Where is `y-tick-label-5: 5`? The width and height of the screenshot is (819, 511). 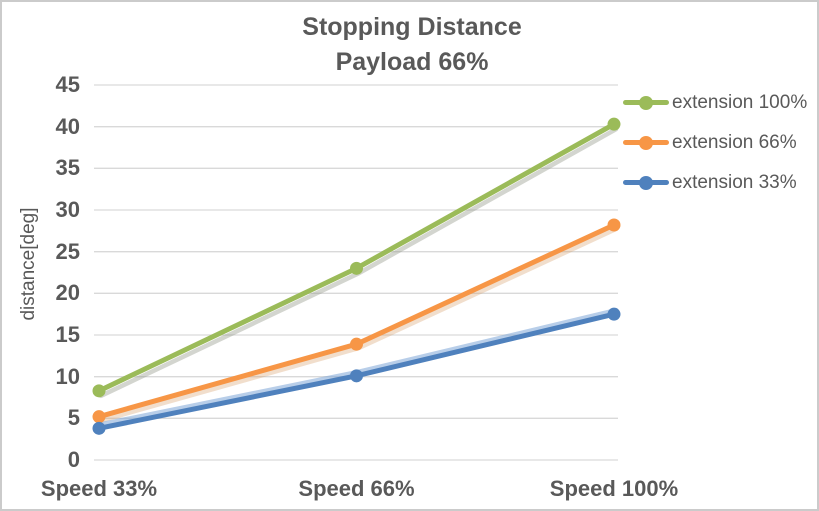
y-tick-label-5: 5 is located at coordinates (73, 418).